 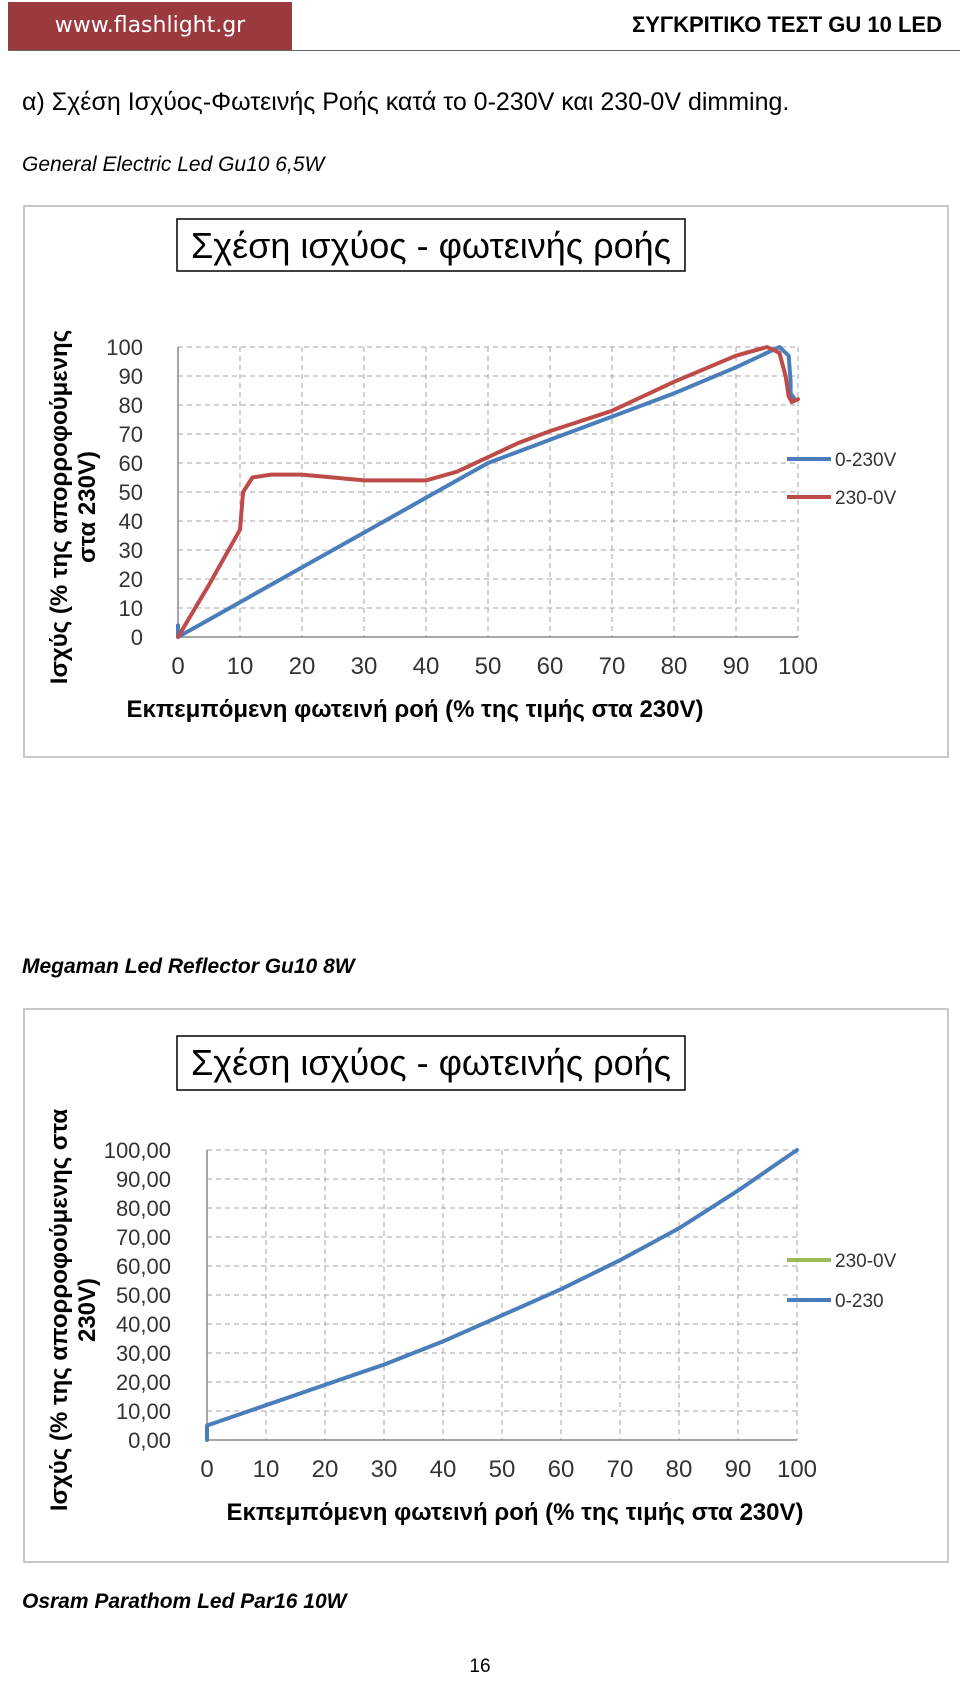 What do you see at coordinates (184, 1601) in the screenshot?
I see `product-label-osram: Osram Parathom Led Par16 10W` at bounding box center [184, 1601].